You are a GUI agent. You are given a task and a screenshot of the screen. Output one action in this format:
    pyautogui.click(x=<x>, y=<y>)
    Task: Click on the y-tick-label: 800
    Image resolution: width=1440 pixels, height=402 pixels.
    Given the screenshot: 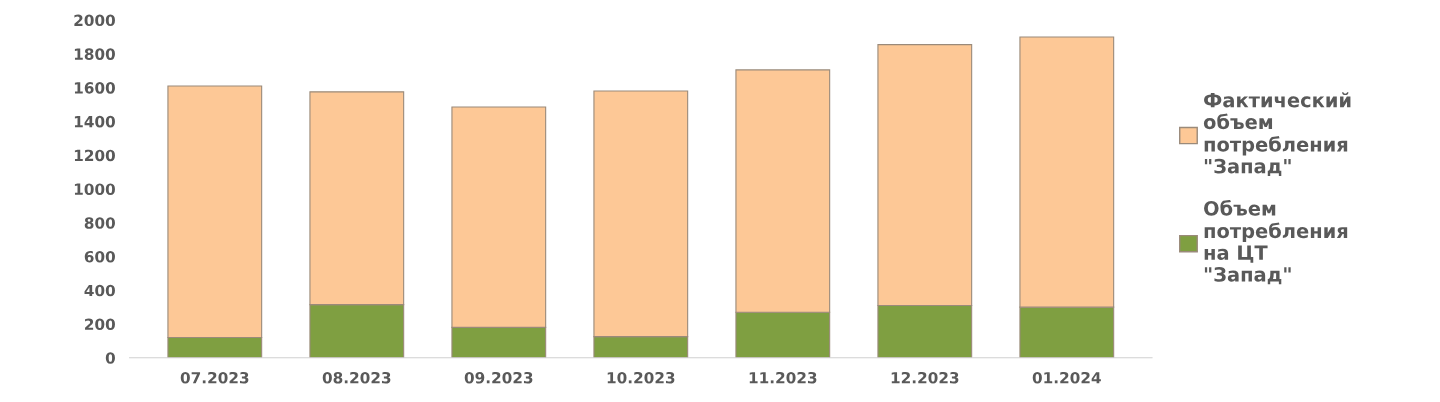 What is the action you would take?
    pyautogui.click(x=99, y=223)
    